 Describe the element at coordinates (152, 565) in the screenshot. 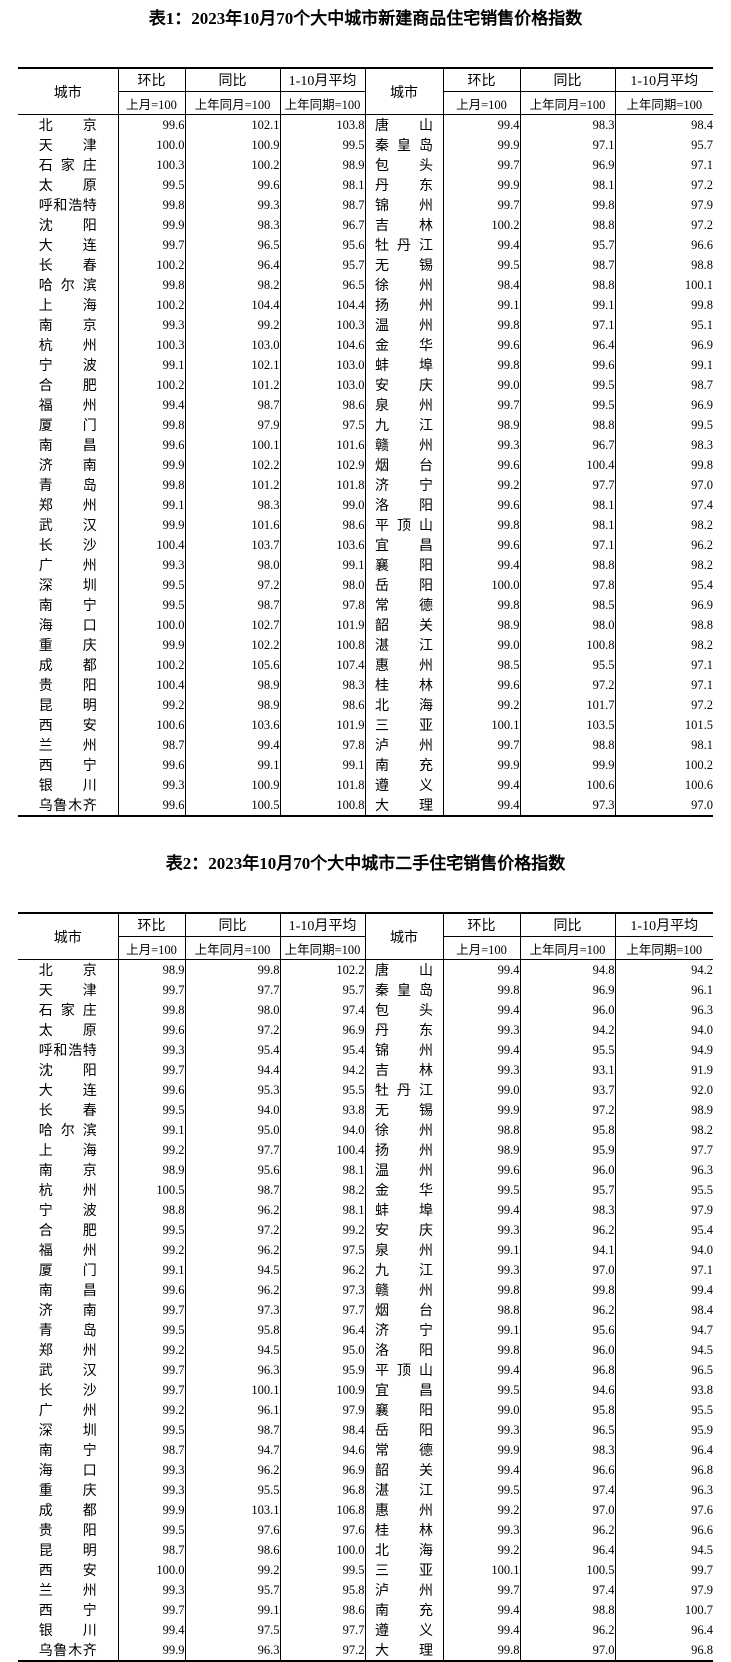

I see `index-value: 99.3` at that location.